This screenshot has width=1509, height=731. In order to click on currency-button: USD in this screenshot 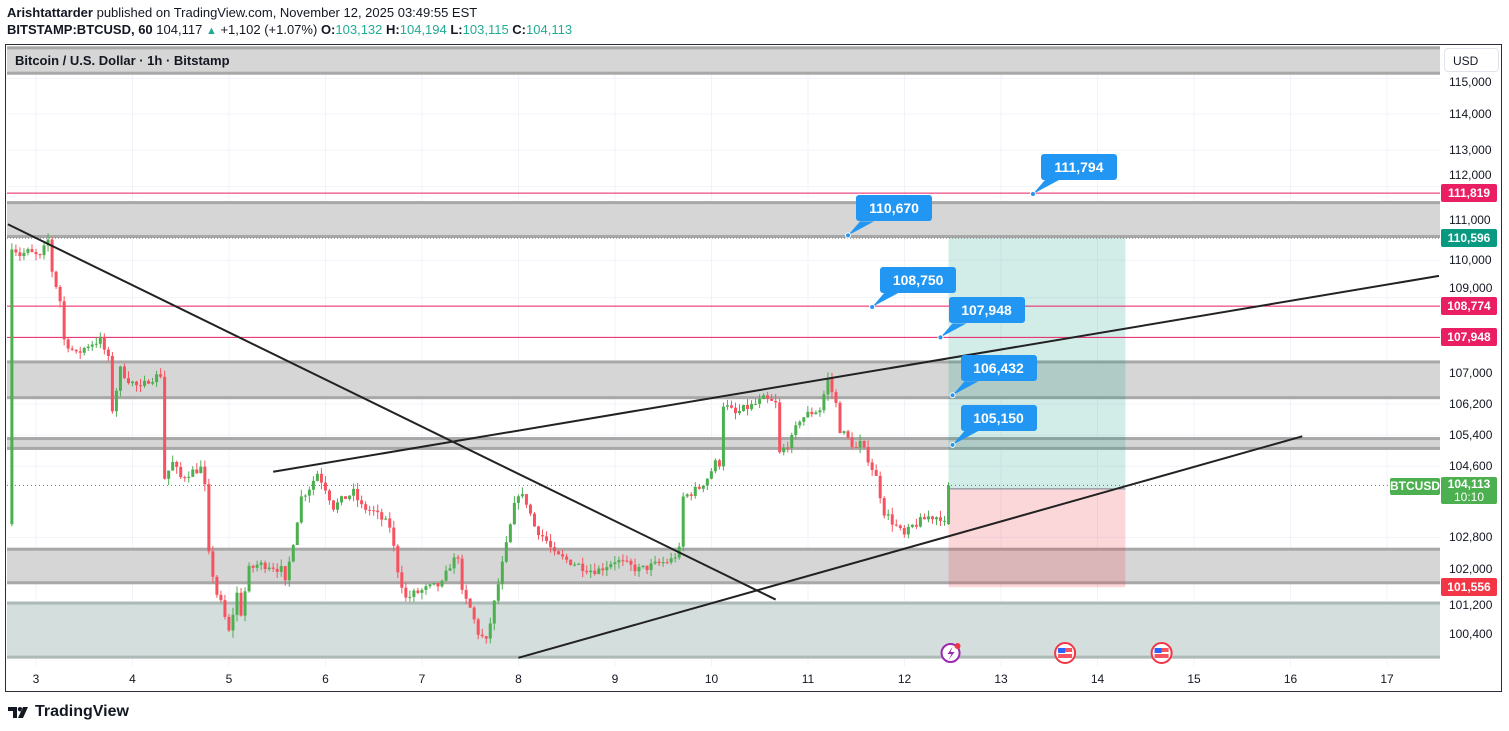, I will do `click(1471, 60)`.